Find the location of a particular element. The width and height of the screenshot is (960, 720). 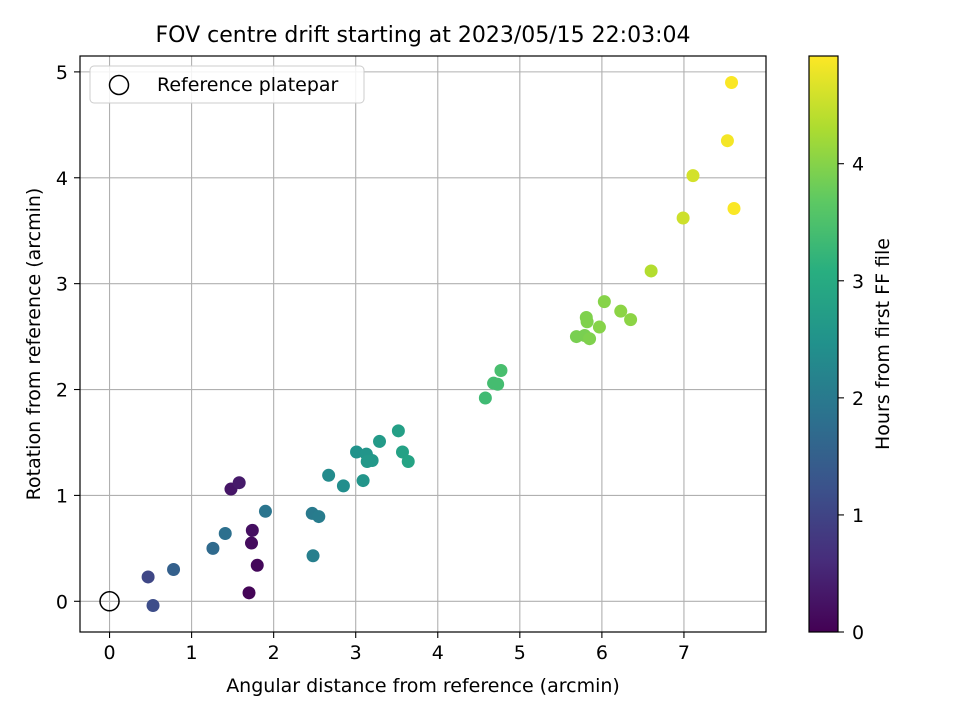

colorbar-tick-label: 0 is located at coordinates (858, 633).